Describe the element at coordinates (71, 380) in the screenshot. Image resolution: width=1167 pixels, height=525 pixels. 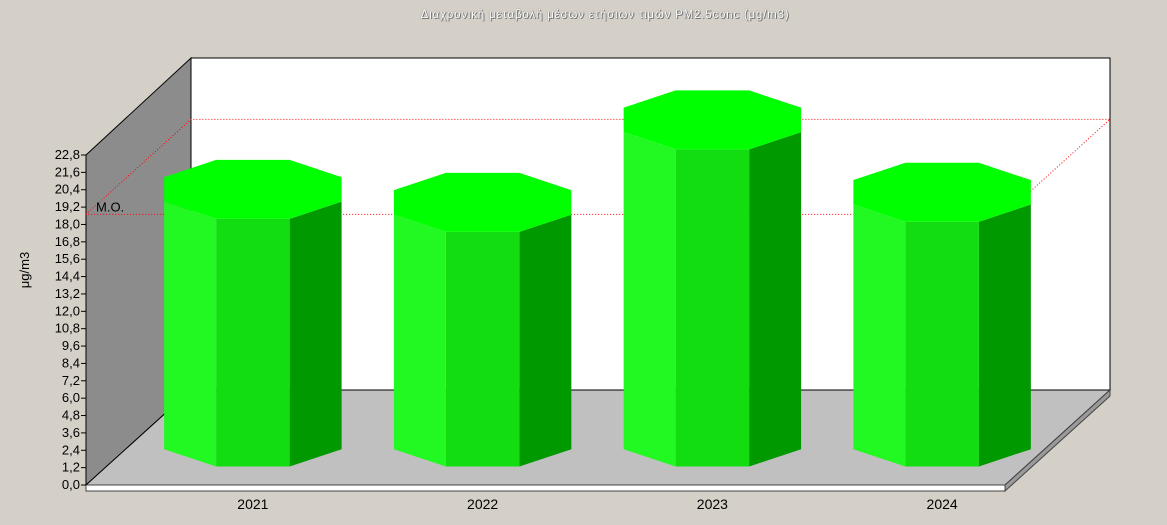
I see `y-tick-label: 7,2` at that location.